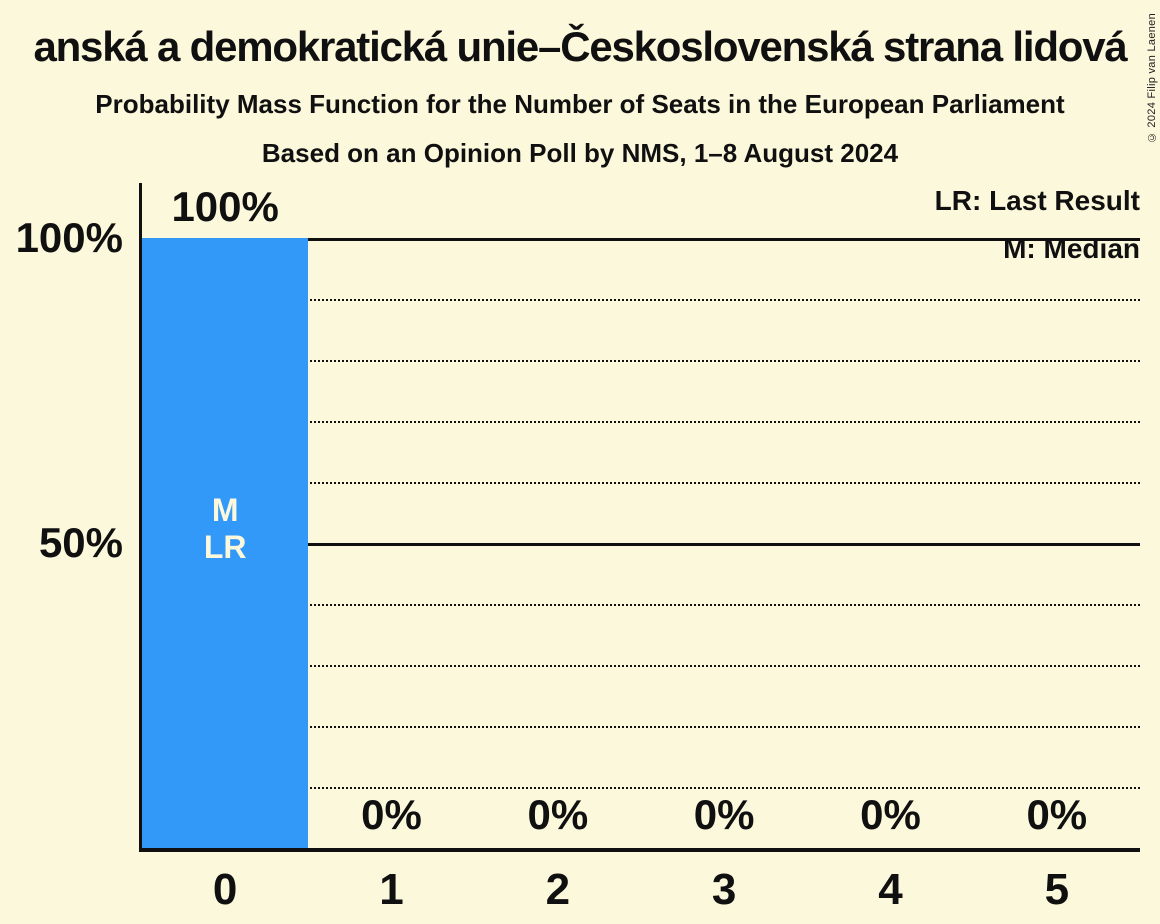 The height and width of the screenshot is (924, 1160). I want to click on bar-annotation-stack: M LR, so click(225, 529).